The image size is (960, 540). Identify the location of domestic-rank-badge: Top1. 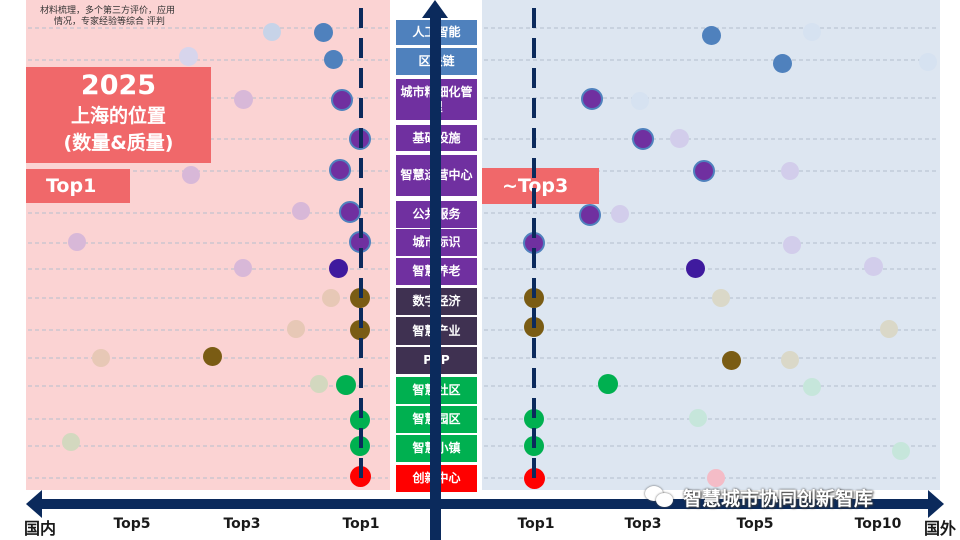
(78, 186).